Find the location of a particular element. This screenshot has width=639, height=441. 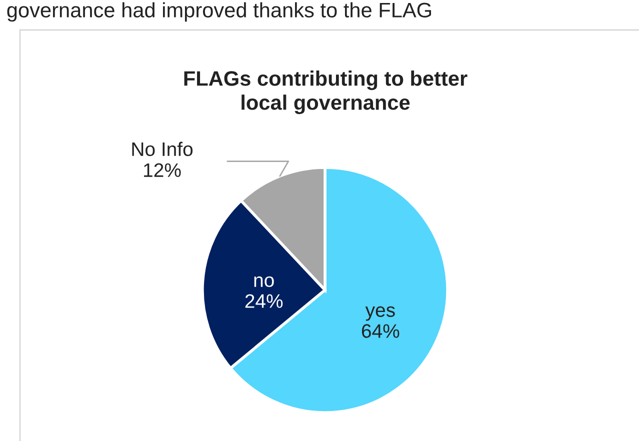

text: governance had improved thanks to the FLAG is located at coordinates (219, 12).